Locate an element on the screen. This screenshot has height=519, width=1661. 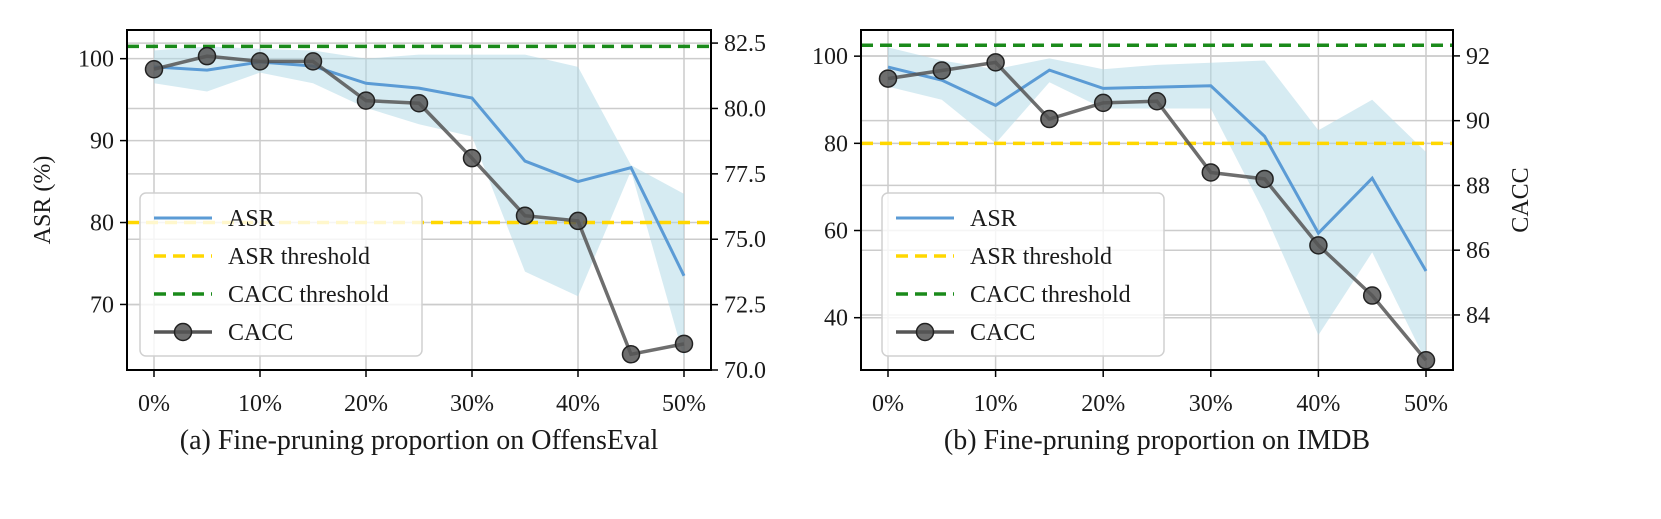
y2-tick-label: 70.0 is located at coordinates (745, 371).